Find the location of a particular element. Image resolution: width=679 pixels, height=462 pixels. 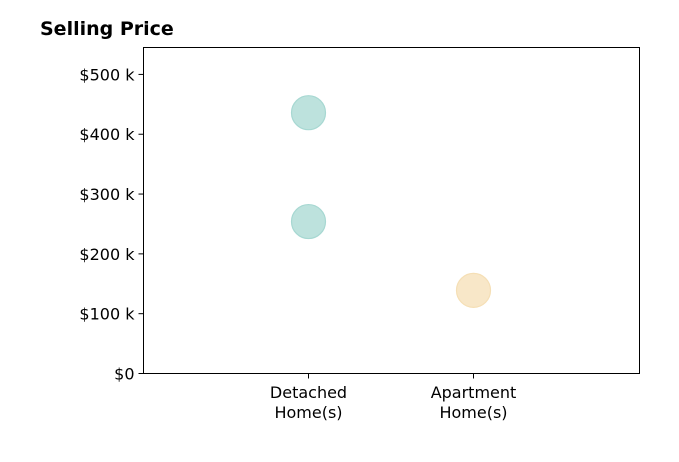

y-axis: $0 $100 k $200 k $300 k $400 k $500 k is located at coordinates (111, 224).